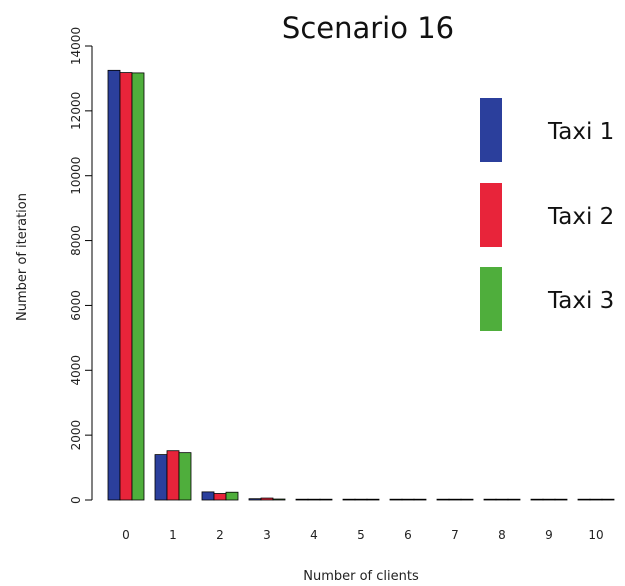 The width and height of the screenshot is (625, 586). I want to click on x-axis: 0 1 2 3 4 5 6 7 8 9 10, so click(362, 535).